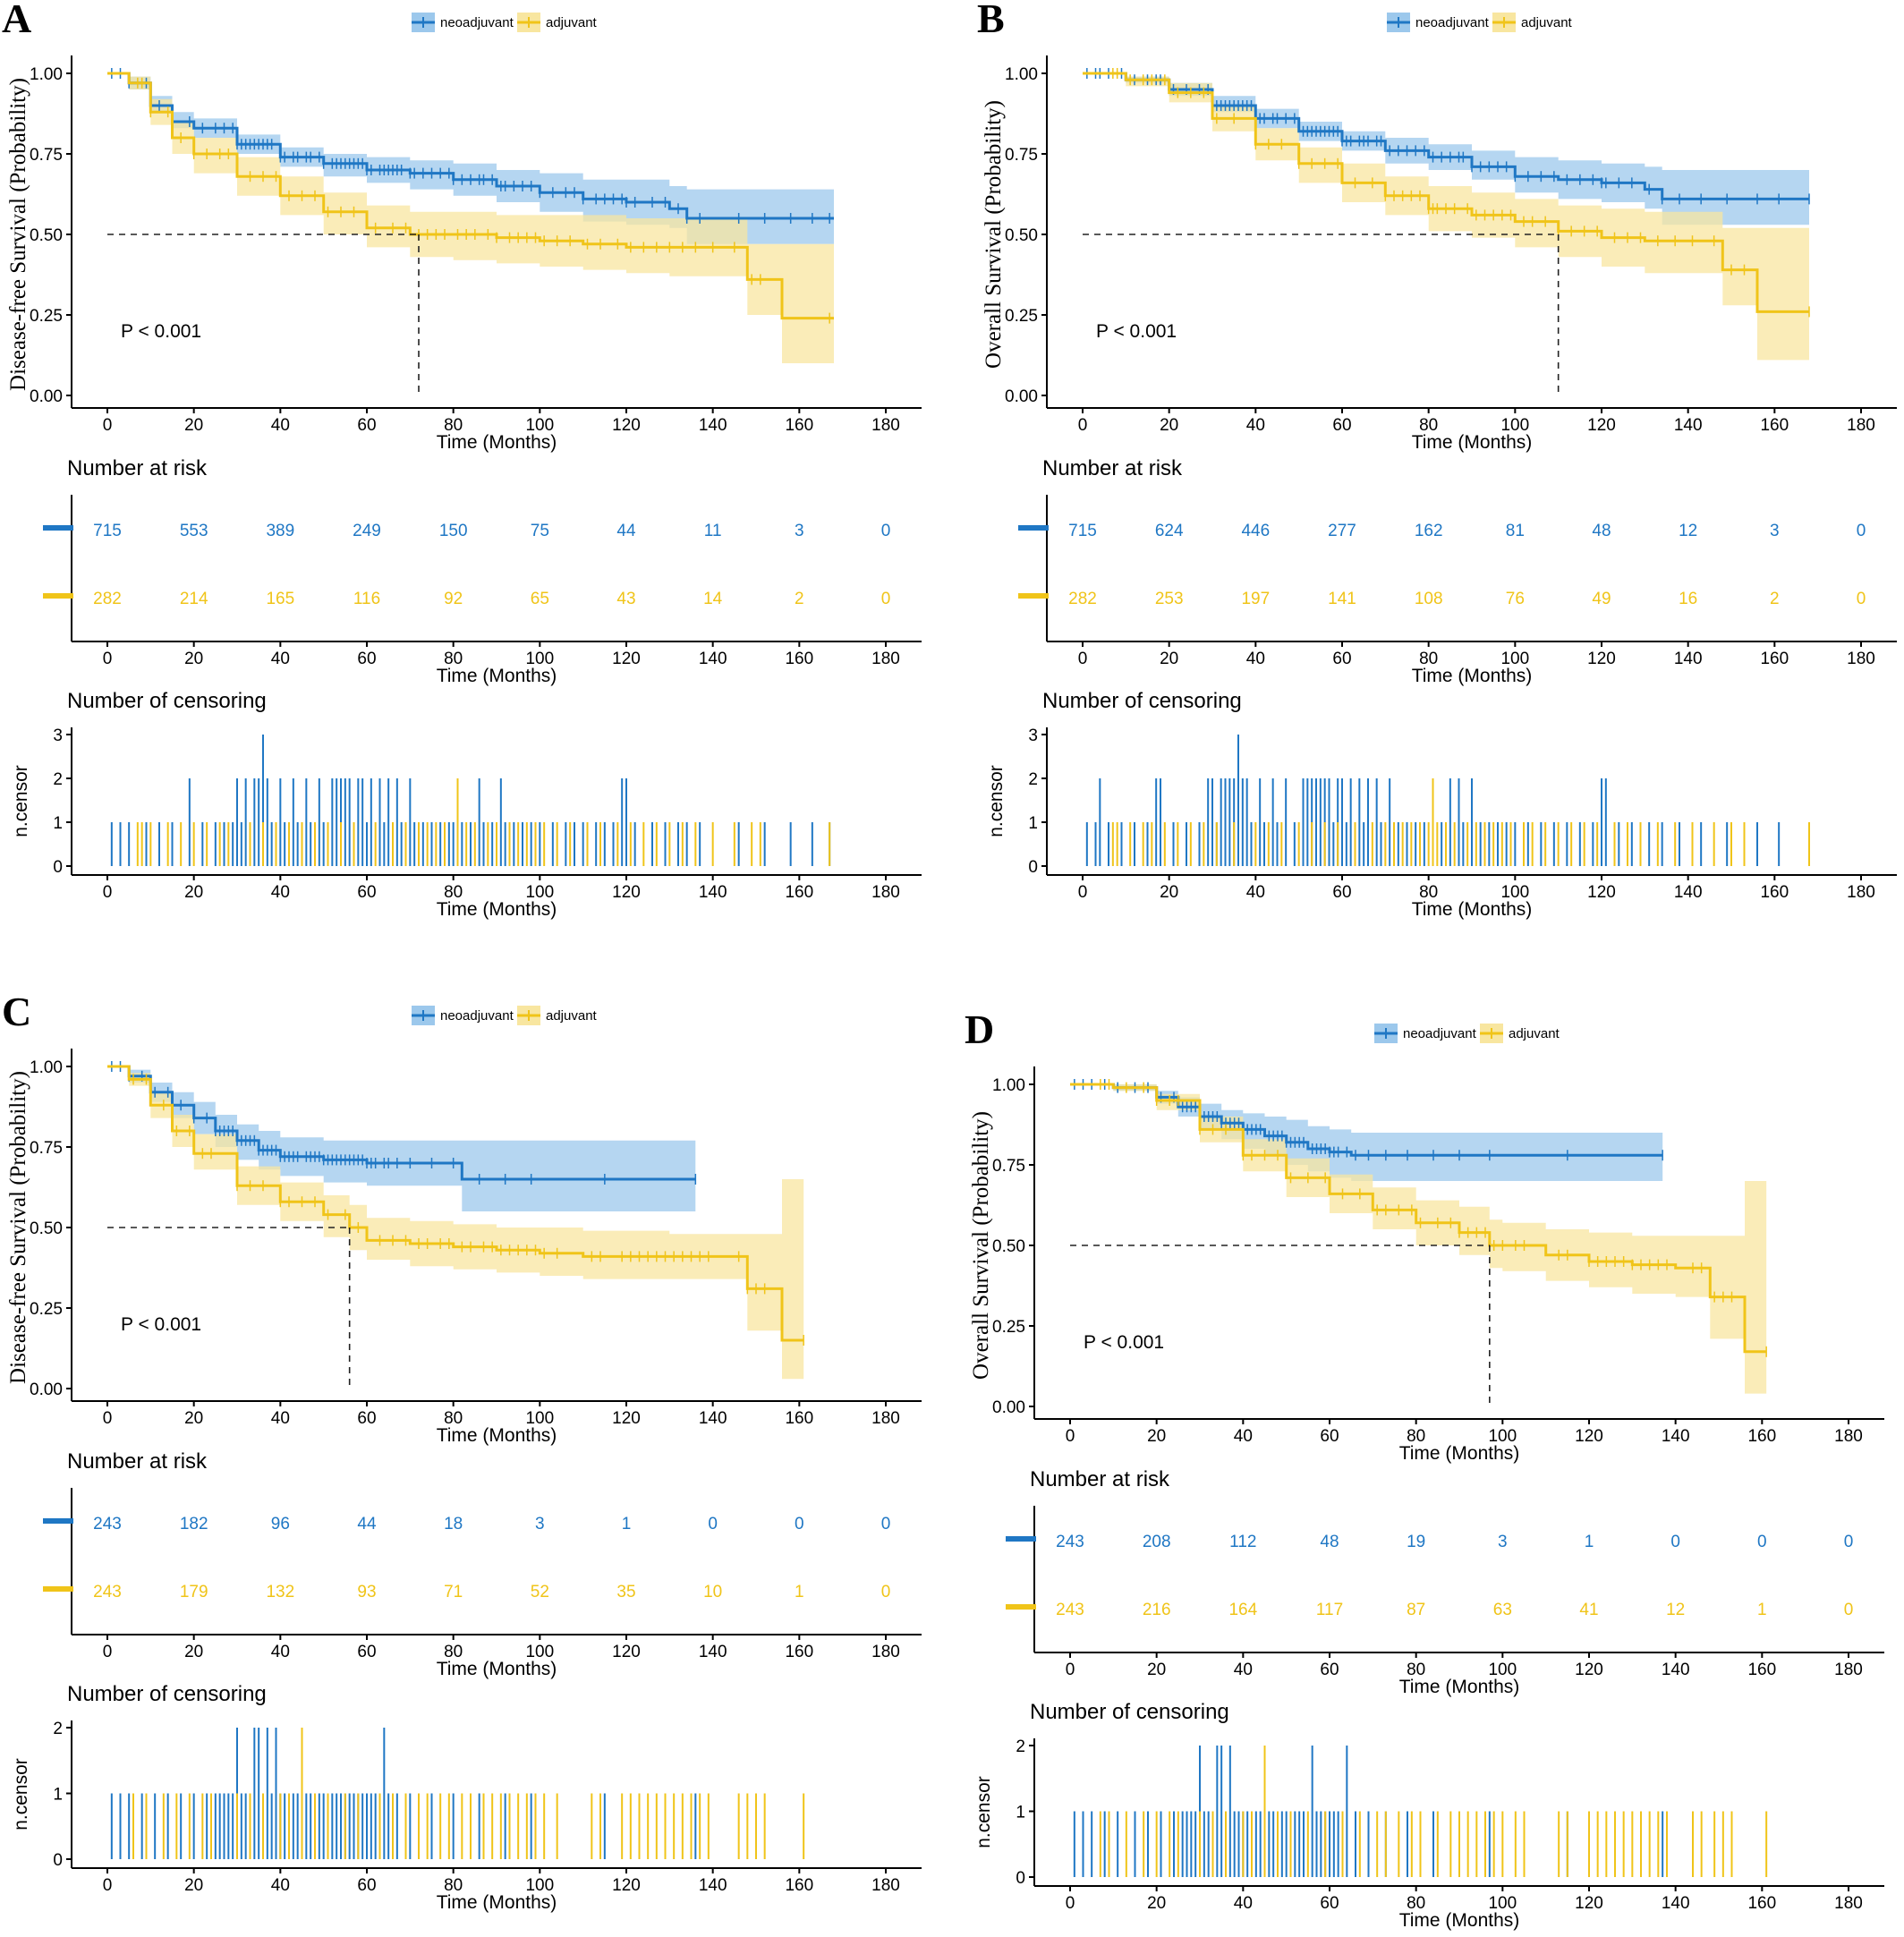 Image resolution: width=1904 pixels, height=1937 pixels. What do you see at coordinates (194, 531) in the screenshot?
I see `risk-count-neoadjuvant: 553` at bounding box center [194, 531].